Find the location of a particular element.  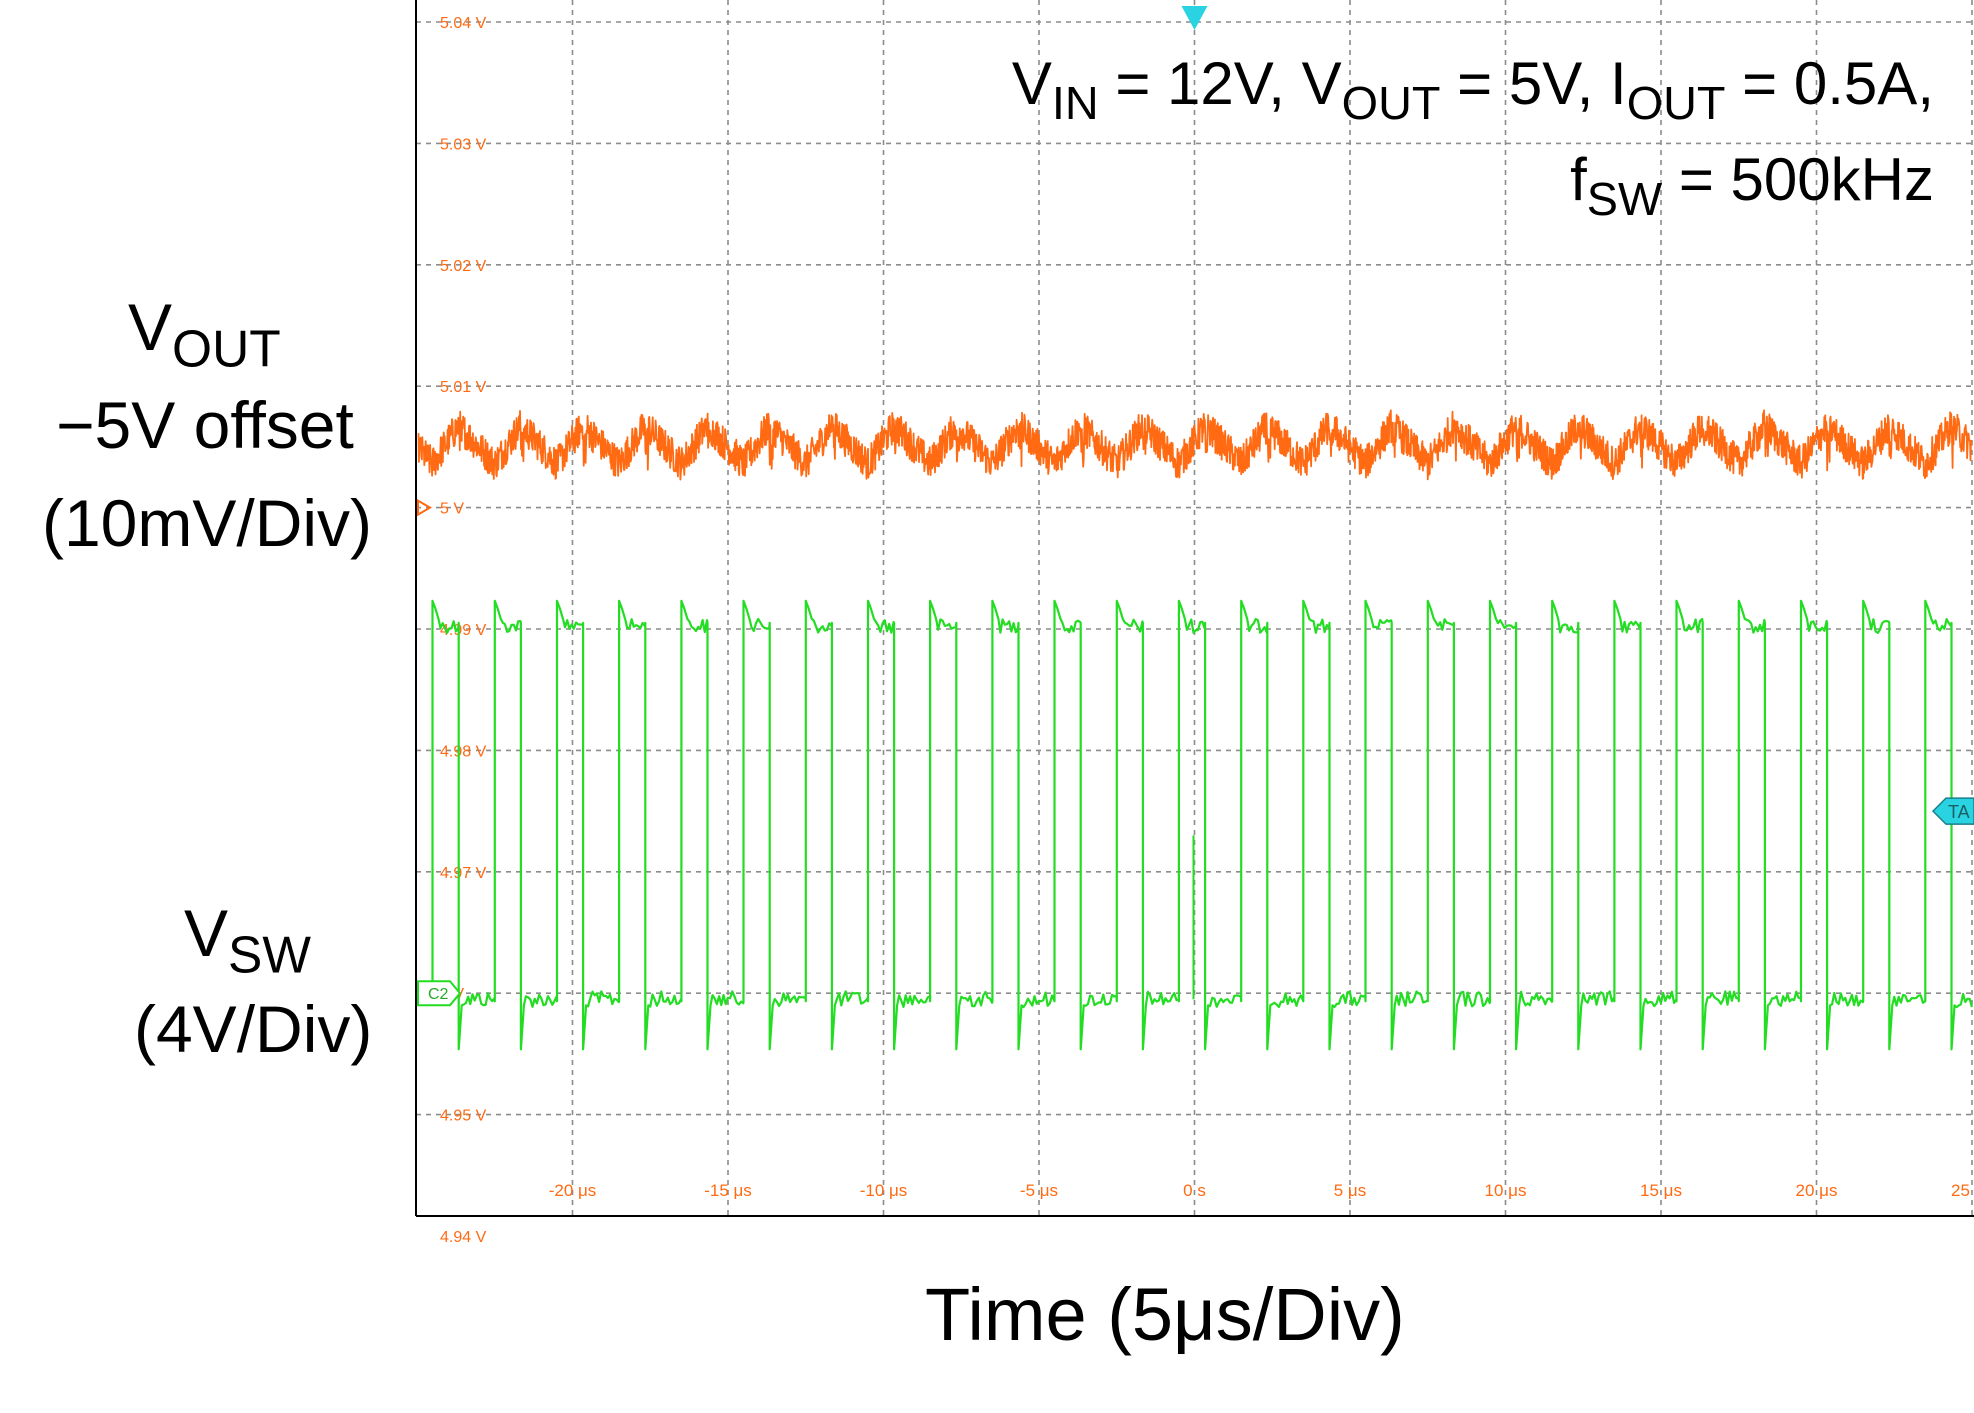

x-tick-label: 10 μs is located at coordinates (1506, 1190).